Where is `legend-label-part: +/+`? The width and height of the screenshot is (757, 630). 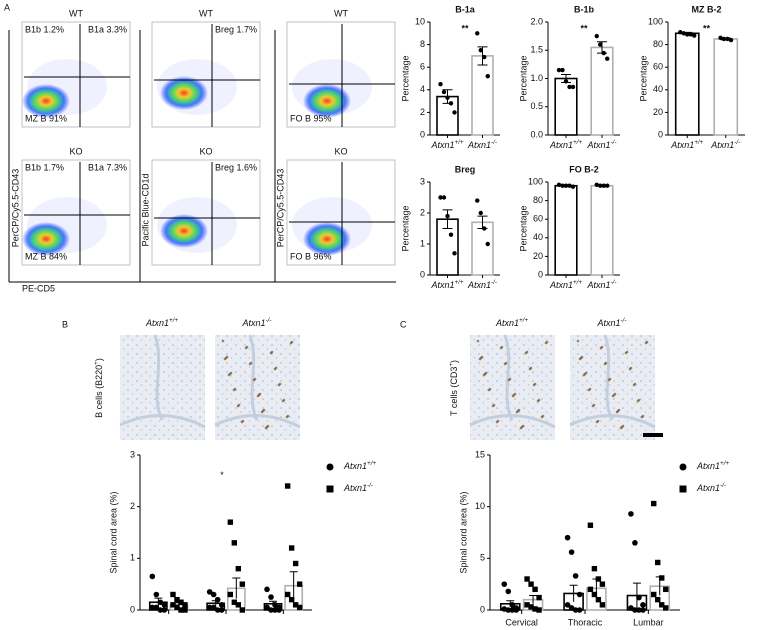 legend-label-part: +/+ is located at coordinates (371, 463).